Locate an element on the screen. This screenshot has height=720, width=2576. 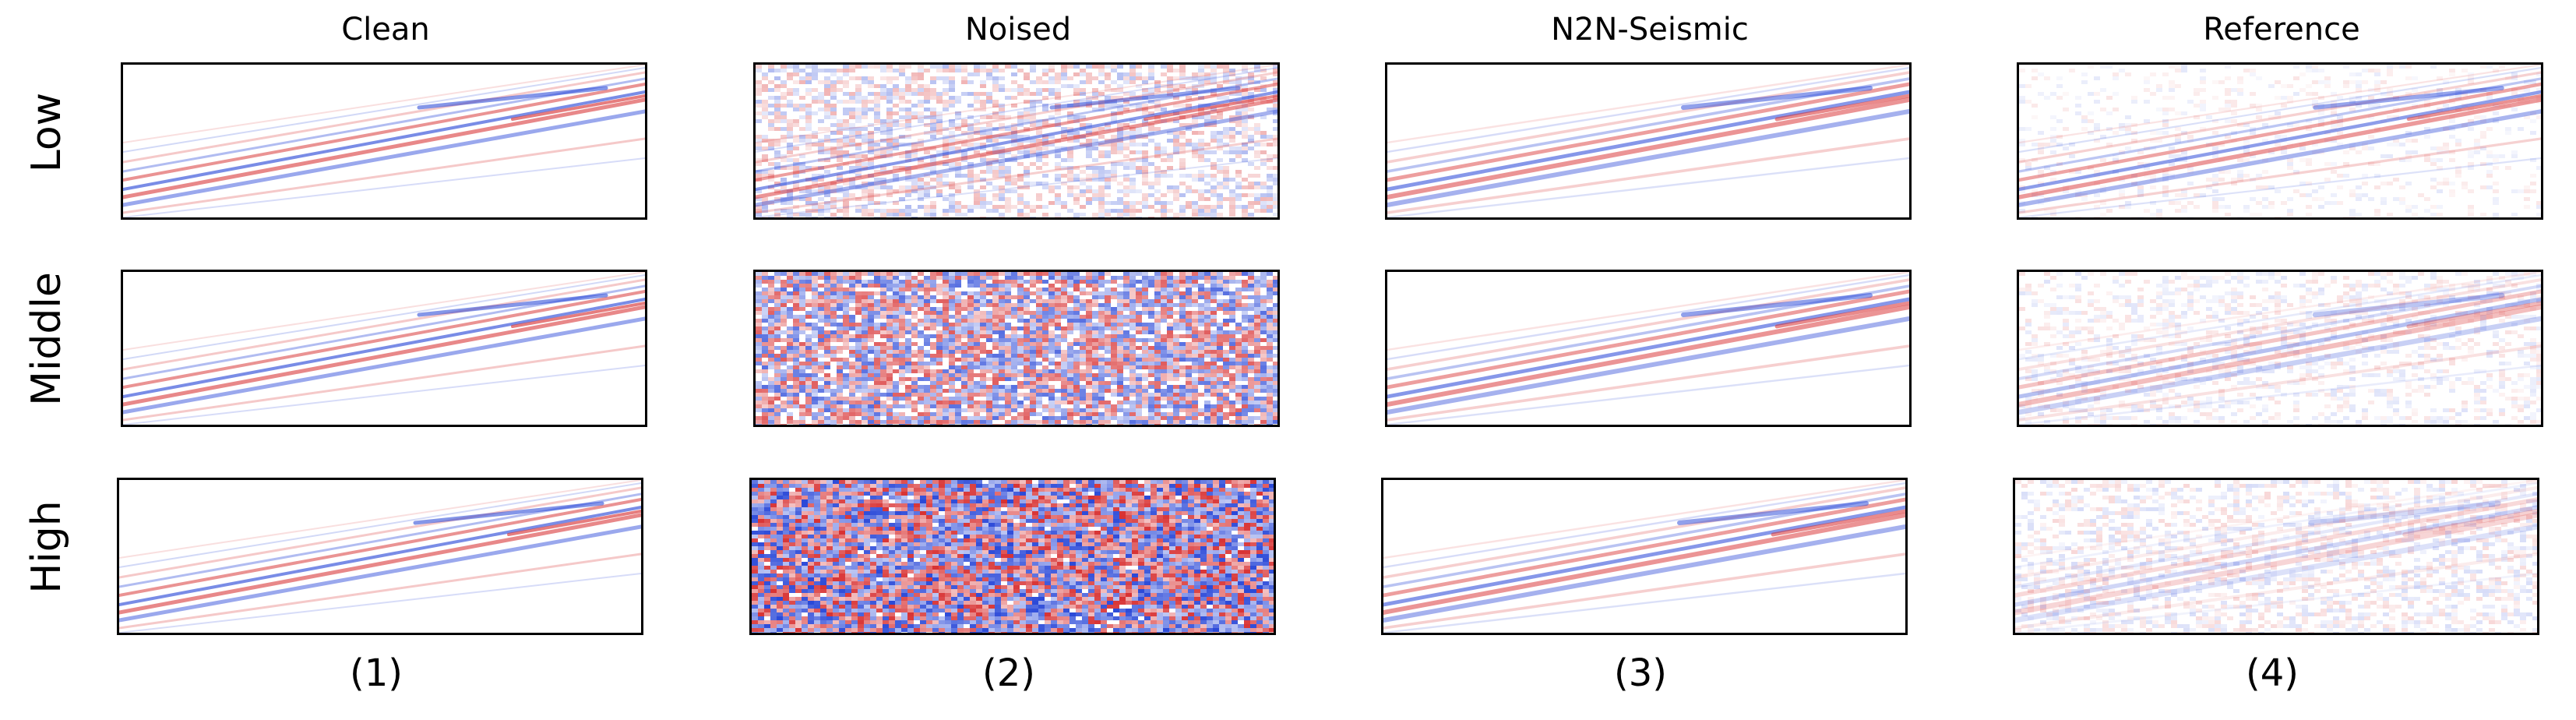
panel-high-n2n-seismic is located at coordinates (1644, 557).